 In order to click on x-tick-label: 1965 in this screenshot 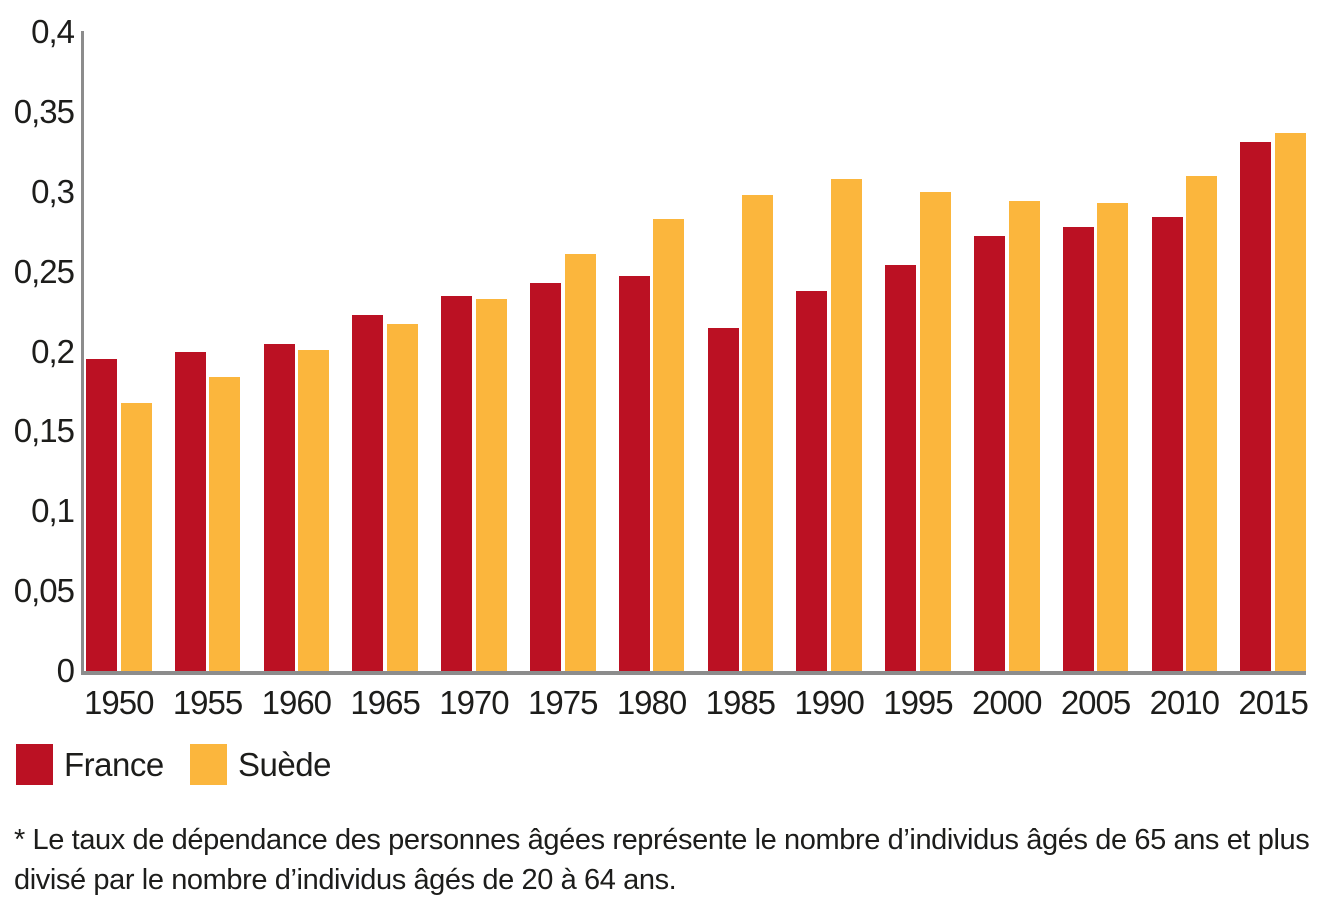, I will do `click(385, 702)`.